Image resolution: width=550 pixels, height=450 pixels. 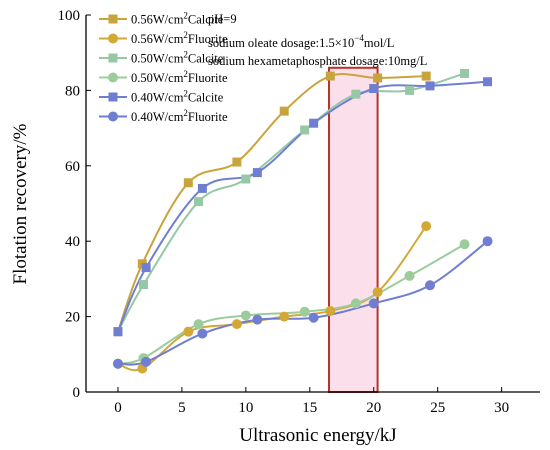 I want to click on annotation-ph: pH=9, so click(x=222, y=19).